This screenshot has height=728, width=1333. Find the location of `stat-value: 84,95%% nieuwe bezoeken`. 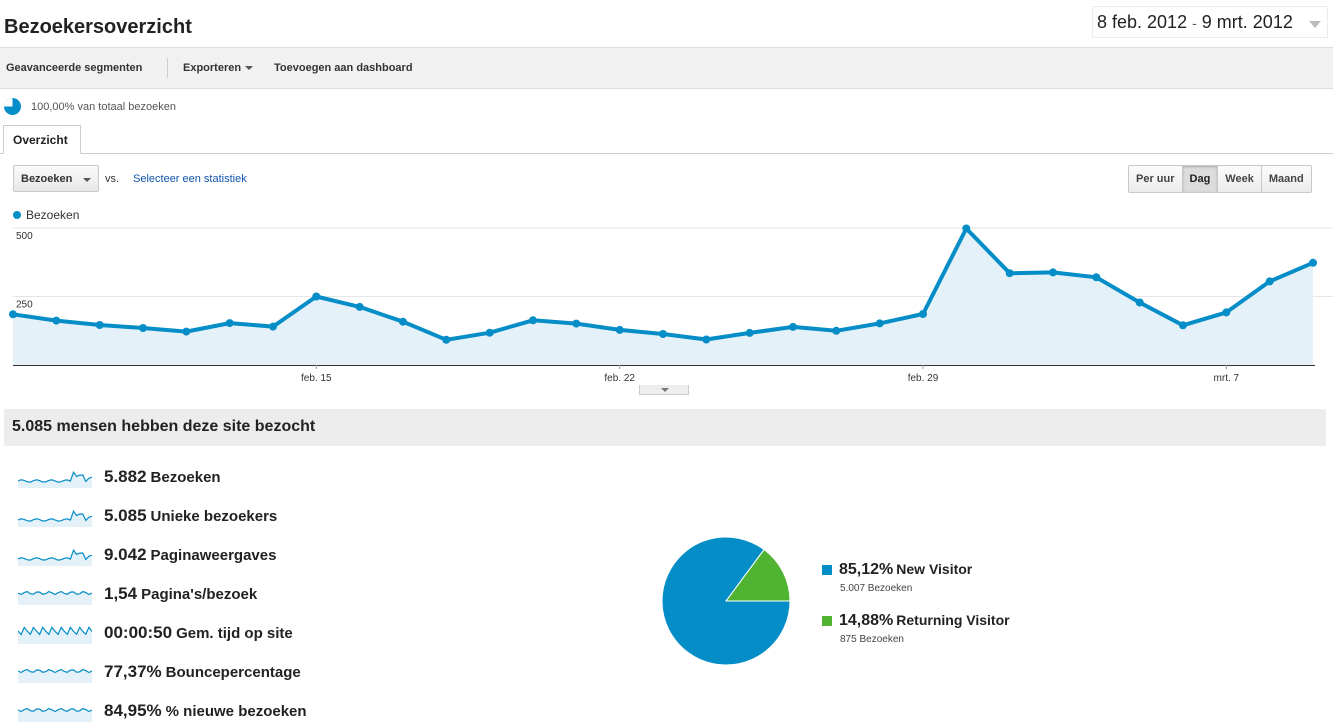

stat-value: 84,95%% nieuwe bezoeken is located at coordinates (205, 711).